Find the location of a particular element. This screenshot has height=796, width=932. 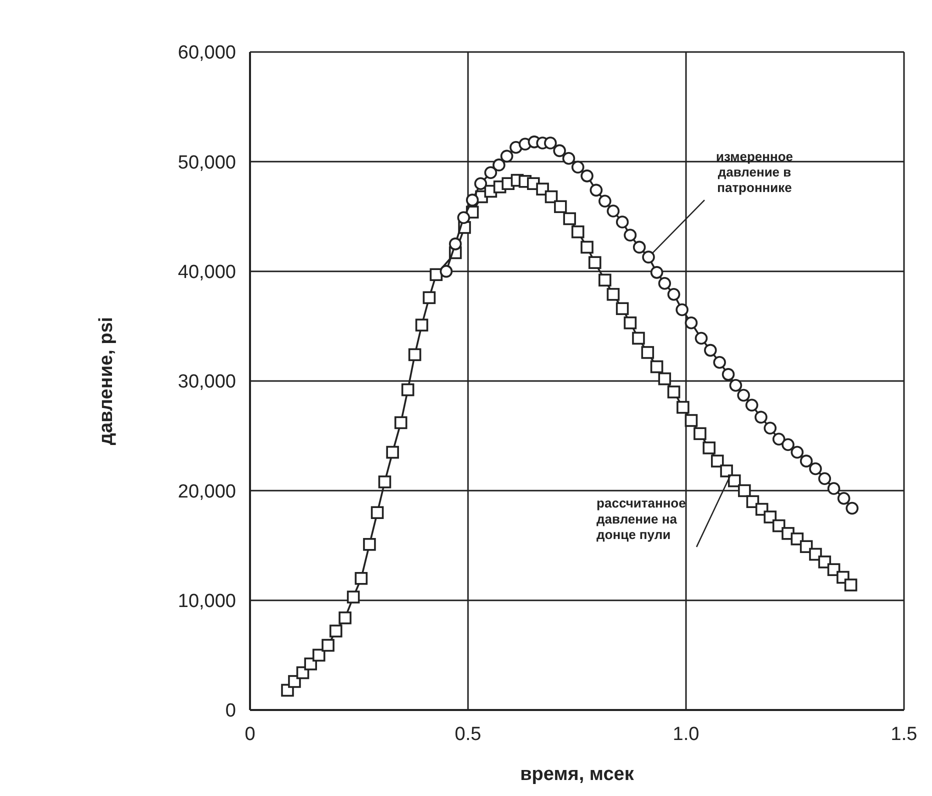

y-tick-label: 40,000 is located at coordinates (207, 272).